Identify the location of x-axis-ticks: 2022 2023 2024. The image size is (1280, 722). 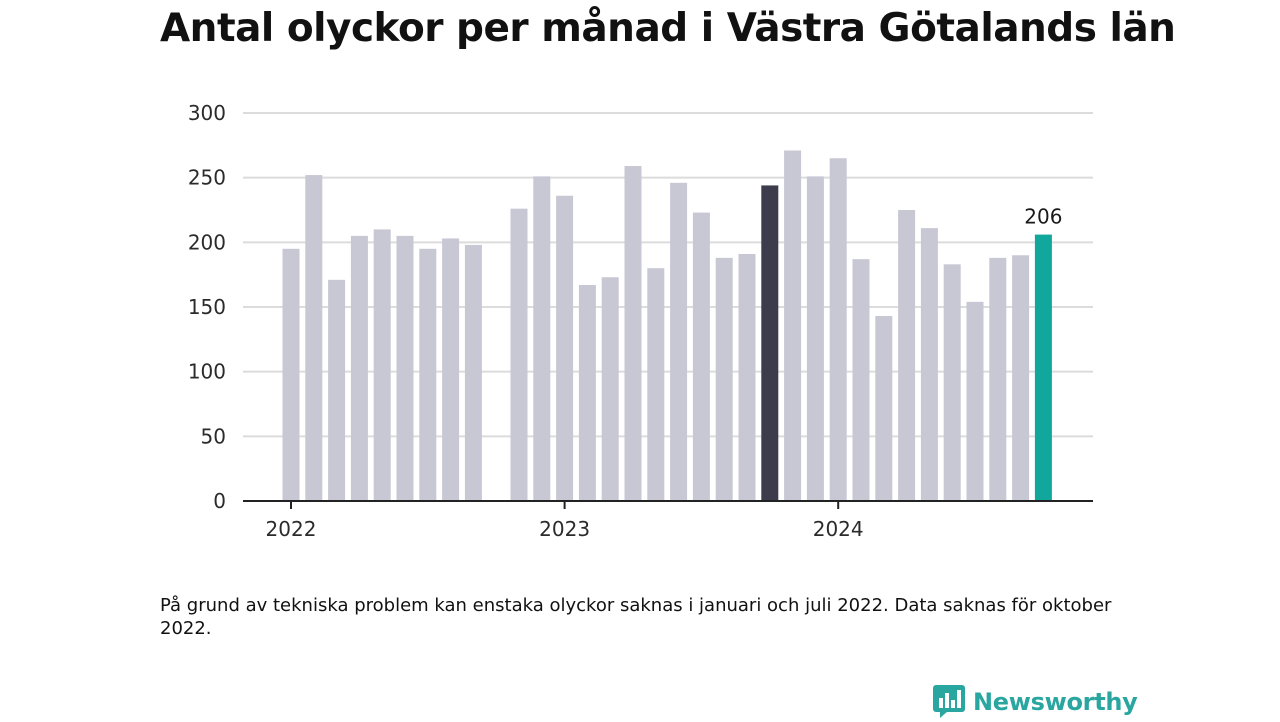
(565, 521).